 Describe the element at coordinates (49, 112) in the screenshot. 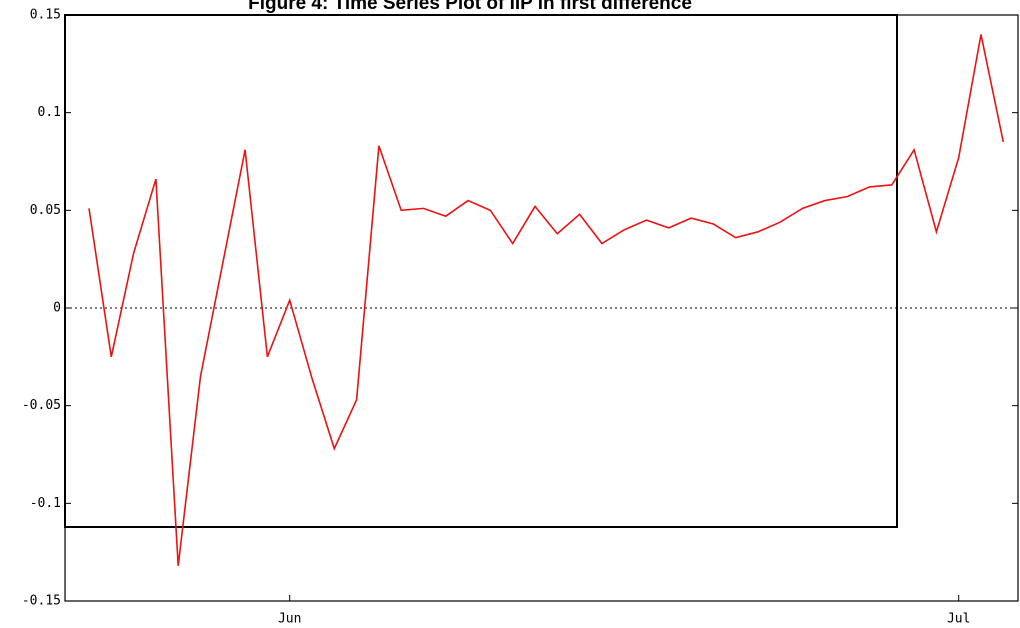

I see `y-tick-label: 0.1` at that location.